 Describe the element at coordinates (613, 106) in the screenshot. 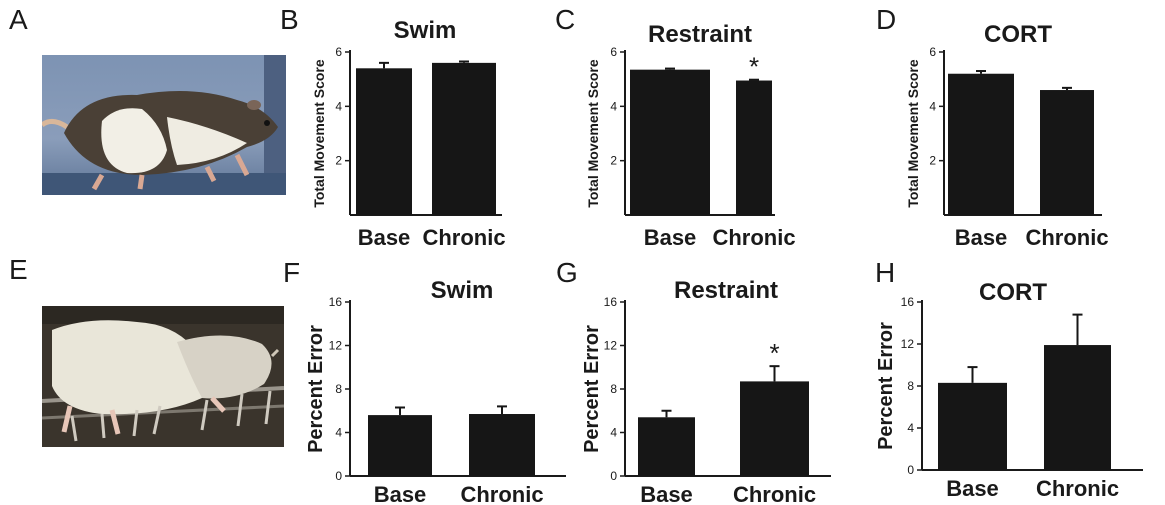

I see `chart-c-ytick-label: 4` at that location.